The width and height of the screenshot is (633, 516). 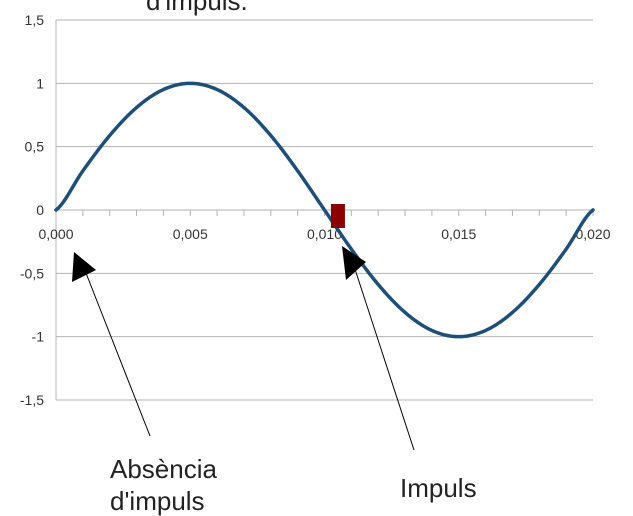 I want to click on impulse-arrow, so click(x=378, y=348).